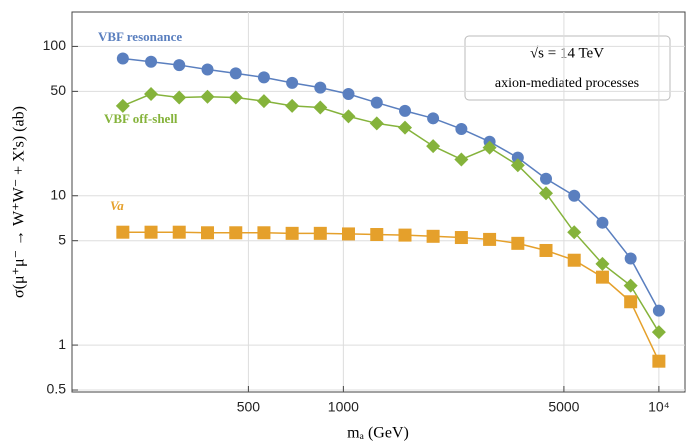 The image size is (686, 445). I want to click on annotation-box, so click(567, 68).